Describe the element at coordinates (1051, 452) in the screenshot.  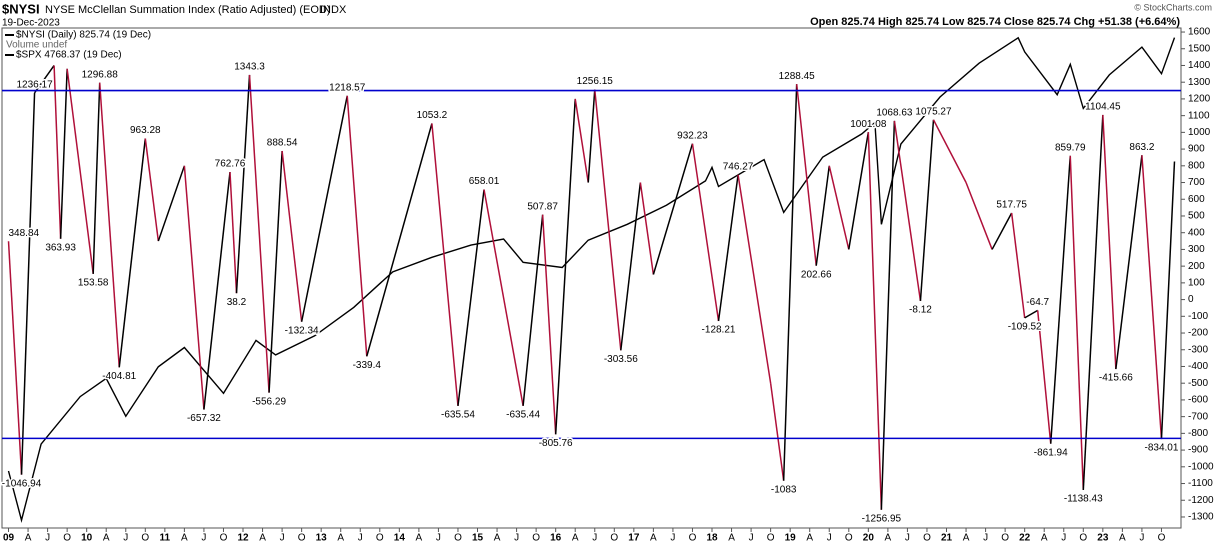
I see `annotation: -861.94` at that location.